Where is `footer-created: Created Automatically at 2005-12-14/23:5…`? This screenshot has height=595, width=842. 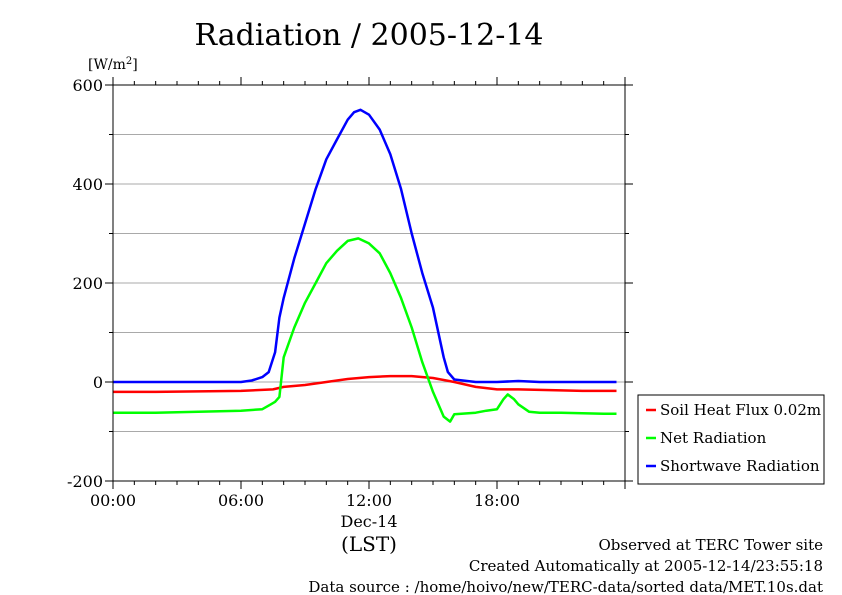 footer-created: Created Automatically at 2005-12-14/23:5… is located at coordinates (646, 566).